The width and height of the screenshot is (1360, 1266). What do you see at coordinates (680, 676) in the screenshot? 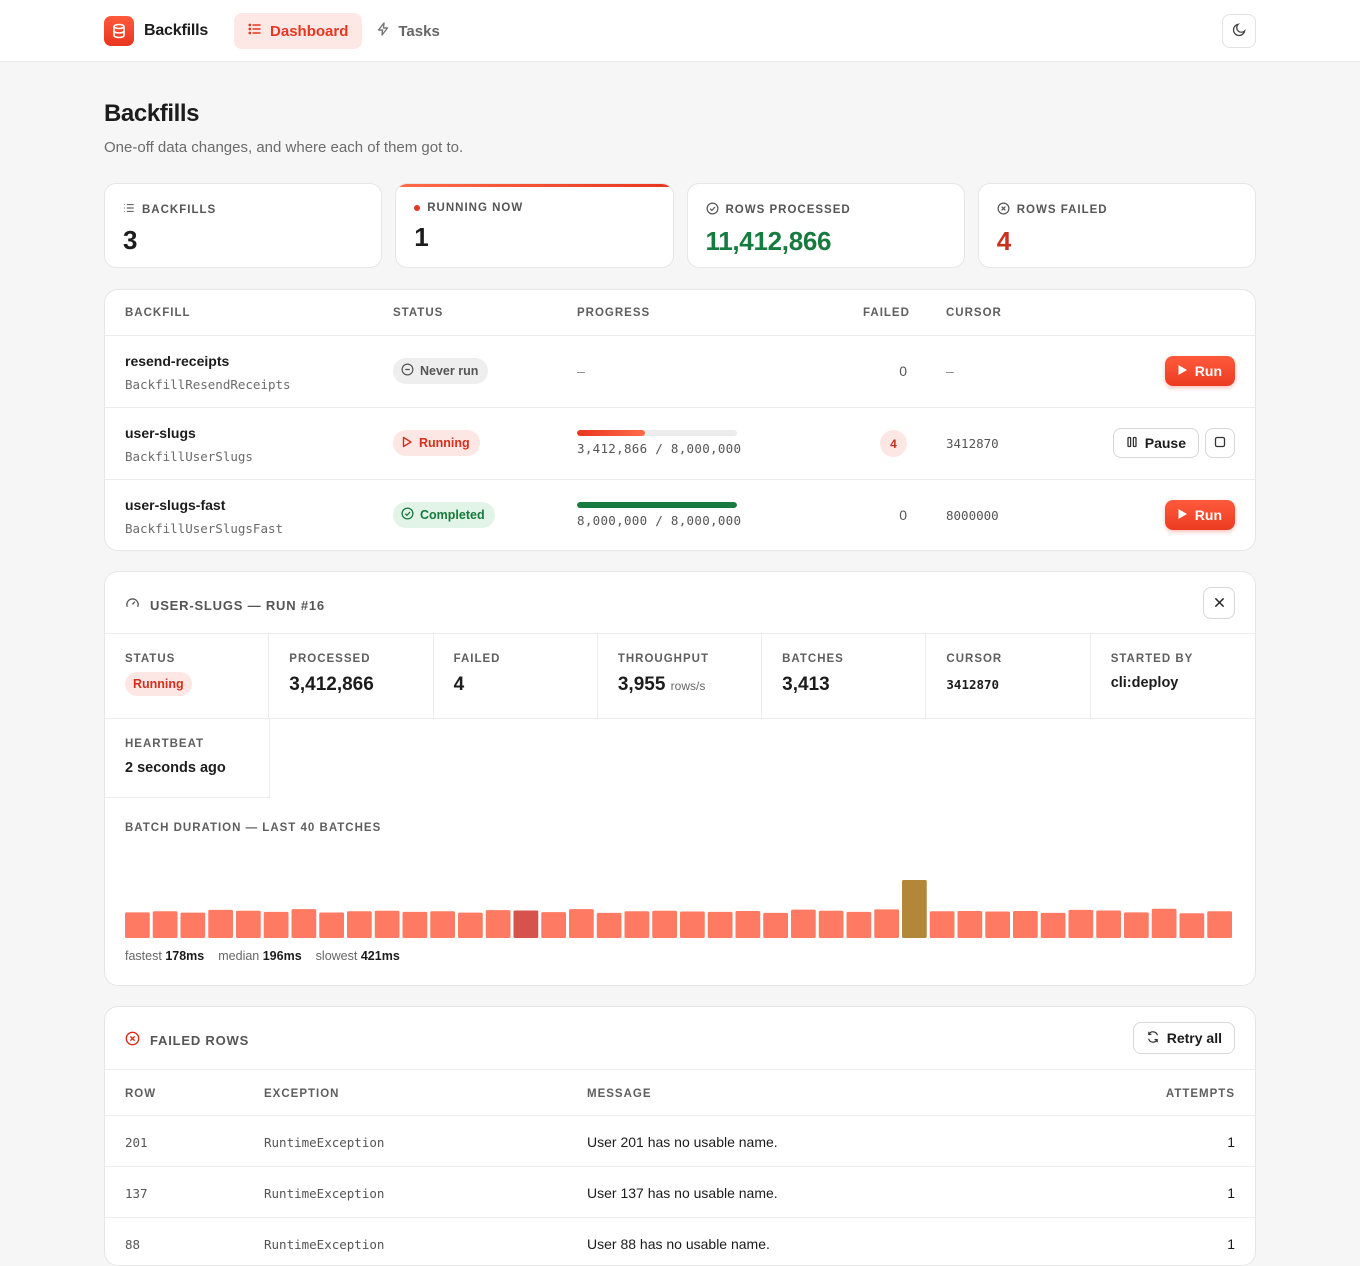
I see `metric-throughput: THROUGHPUT 3,955 rows/s` at bounding box center [680, 676].